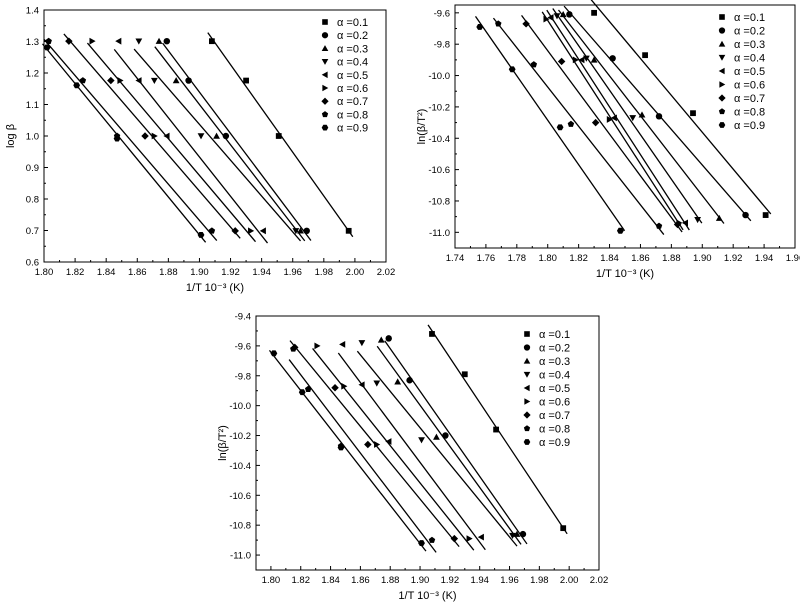 The width and height of the screenshot is (800, 608). What do you see at coordinates (749, 32) in the screenshot?
I see `legend-label: α =0.2` at bounding box center [749, 32].